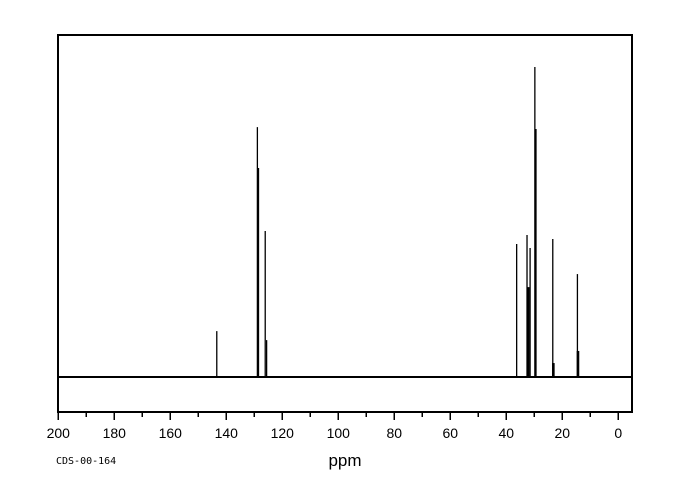 The width and height of the screenshot is (680, 500). What do you see at coordinates (451, 433) in the screenshot?
I see `tick-label-60: 60` at bounding box center [451, 433].